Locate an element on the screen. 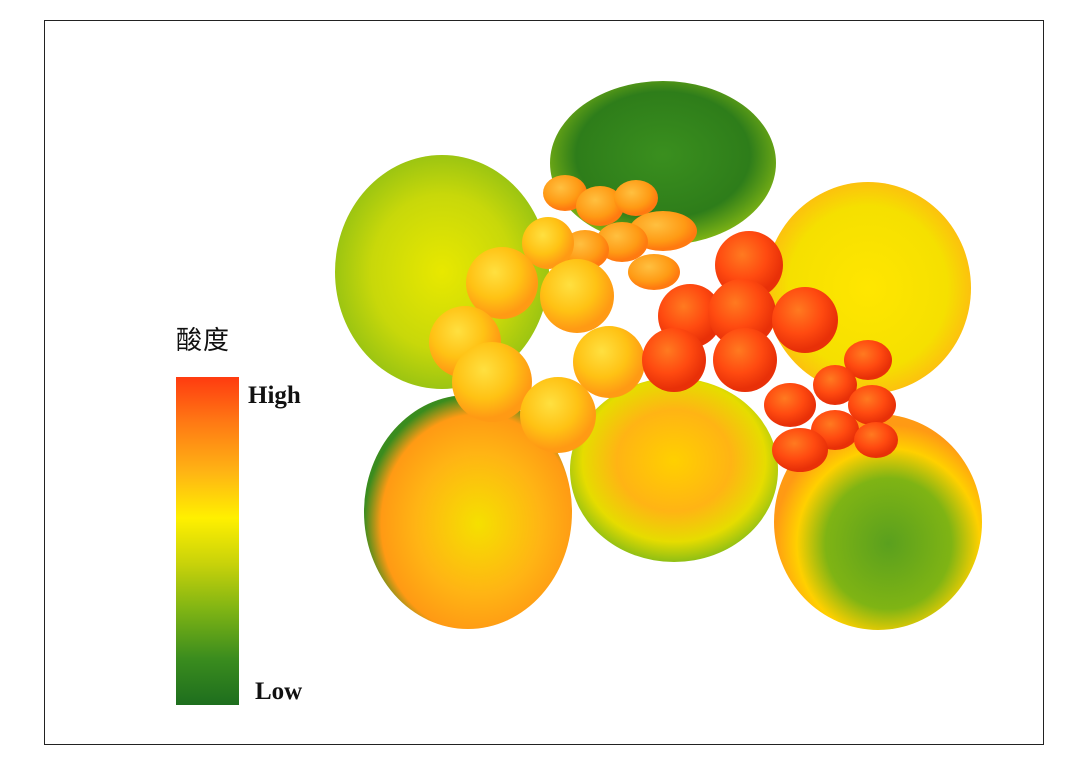  colorbar-high-label: High is located at coordinates (274, 395).